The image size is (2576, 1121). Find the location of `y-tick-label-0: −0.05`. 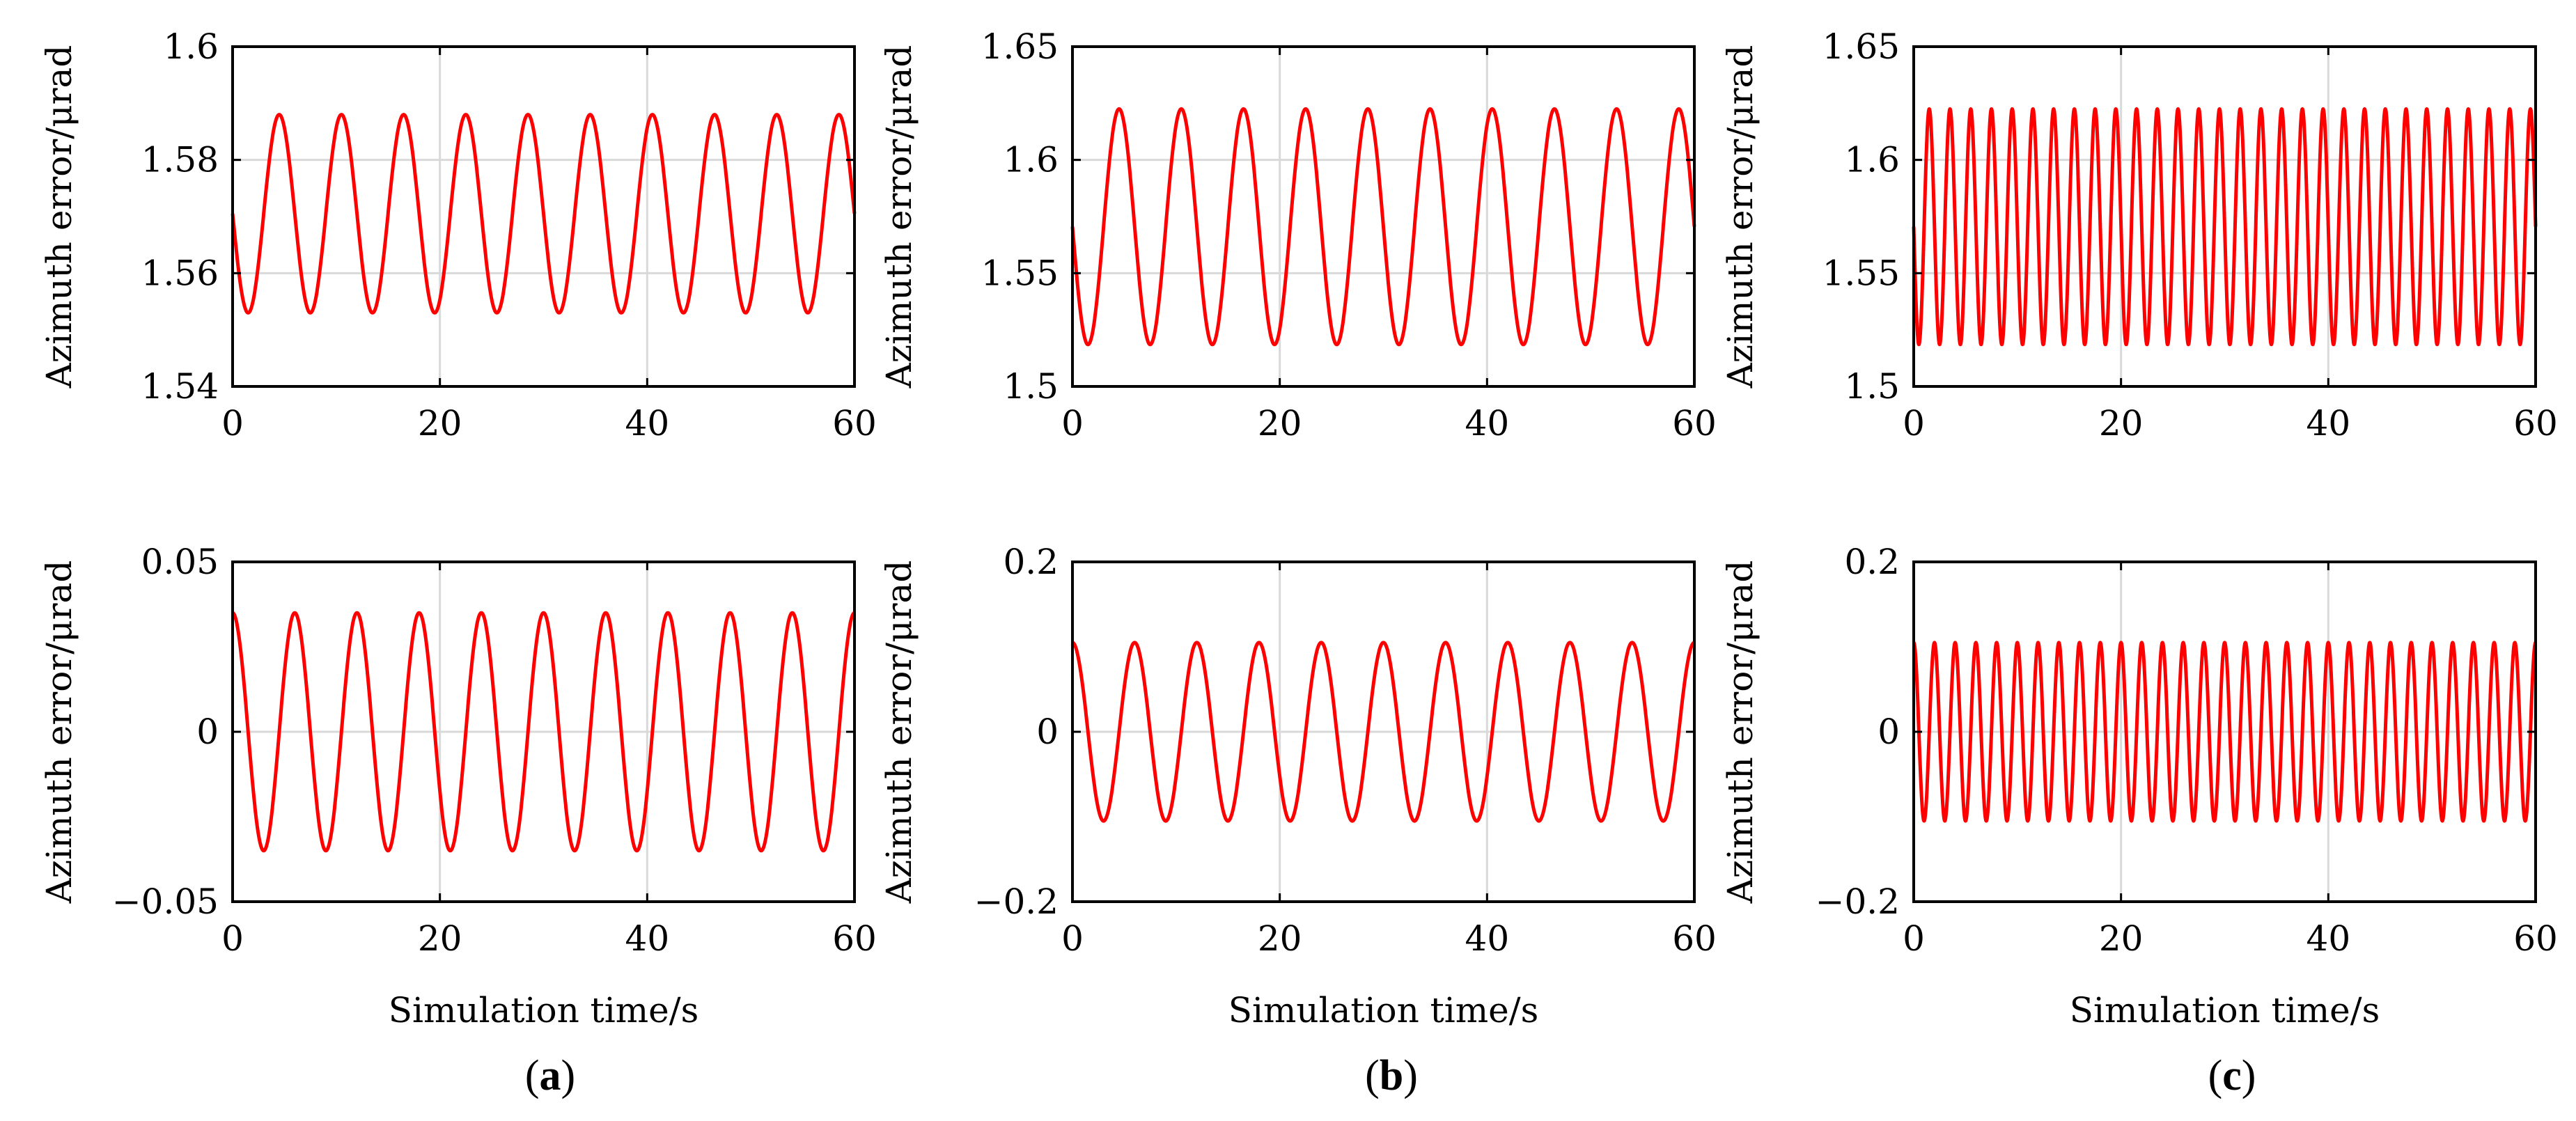

y-tick-label-0: −0.05 is located at coordinates (166, 902).